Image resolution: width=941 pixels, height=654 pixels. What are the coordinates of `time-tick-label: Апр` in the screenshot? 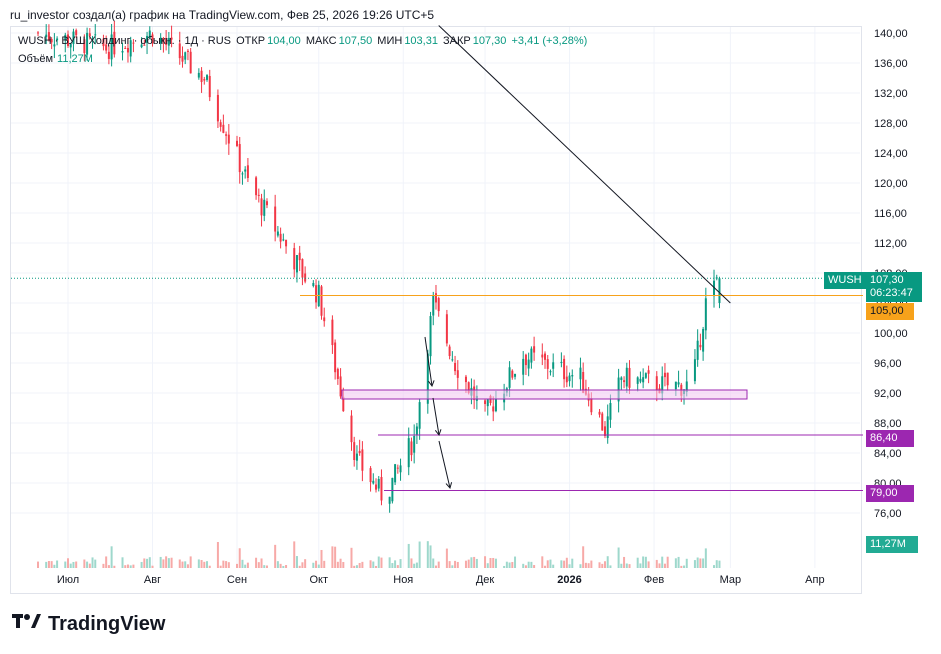 It's located at (814, 580).